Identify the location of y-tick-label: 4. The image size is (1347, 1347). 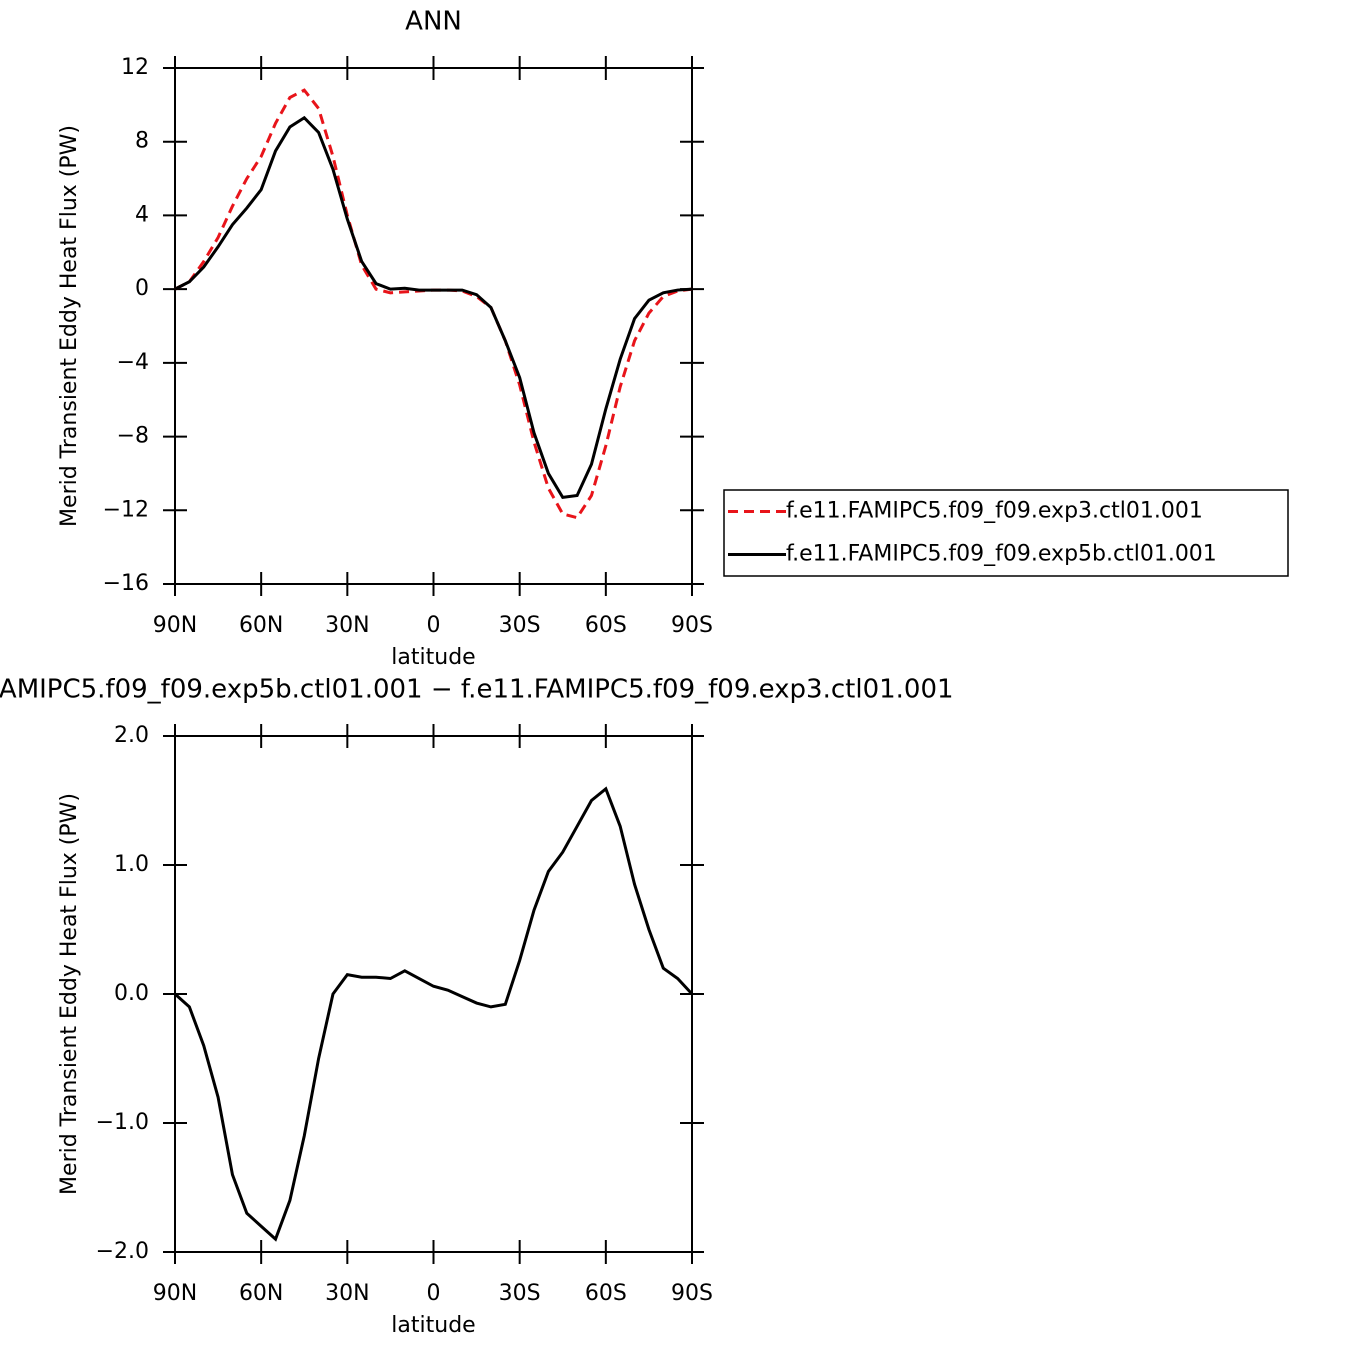
(142, 214).